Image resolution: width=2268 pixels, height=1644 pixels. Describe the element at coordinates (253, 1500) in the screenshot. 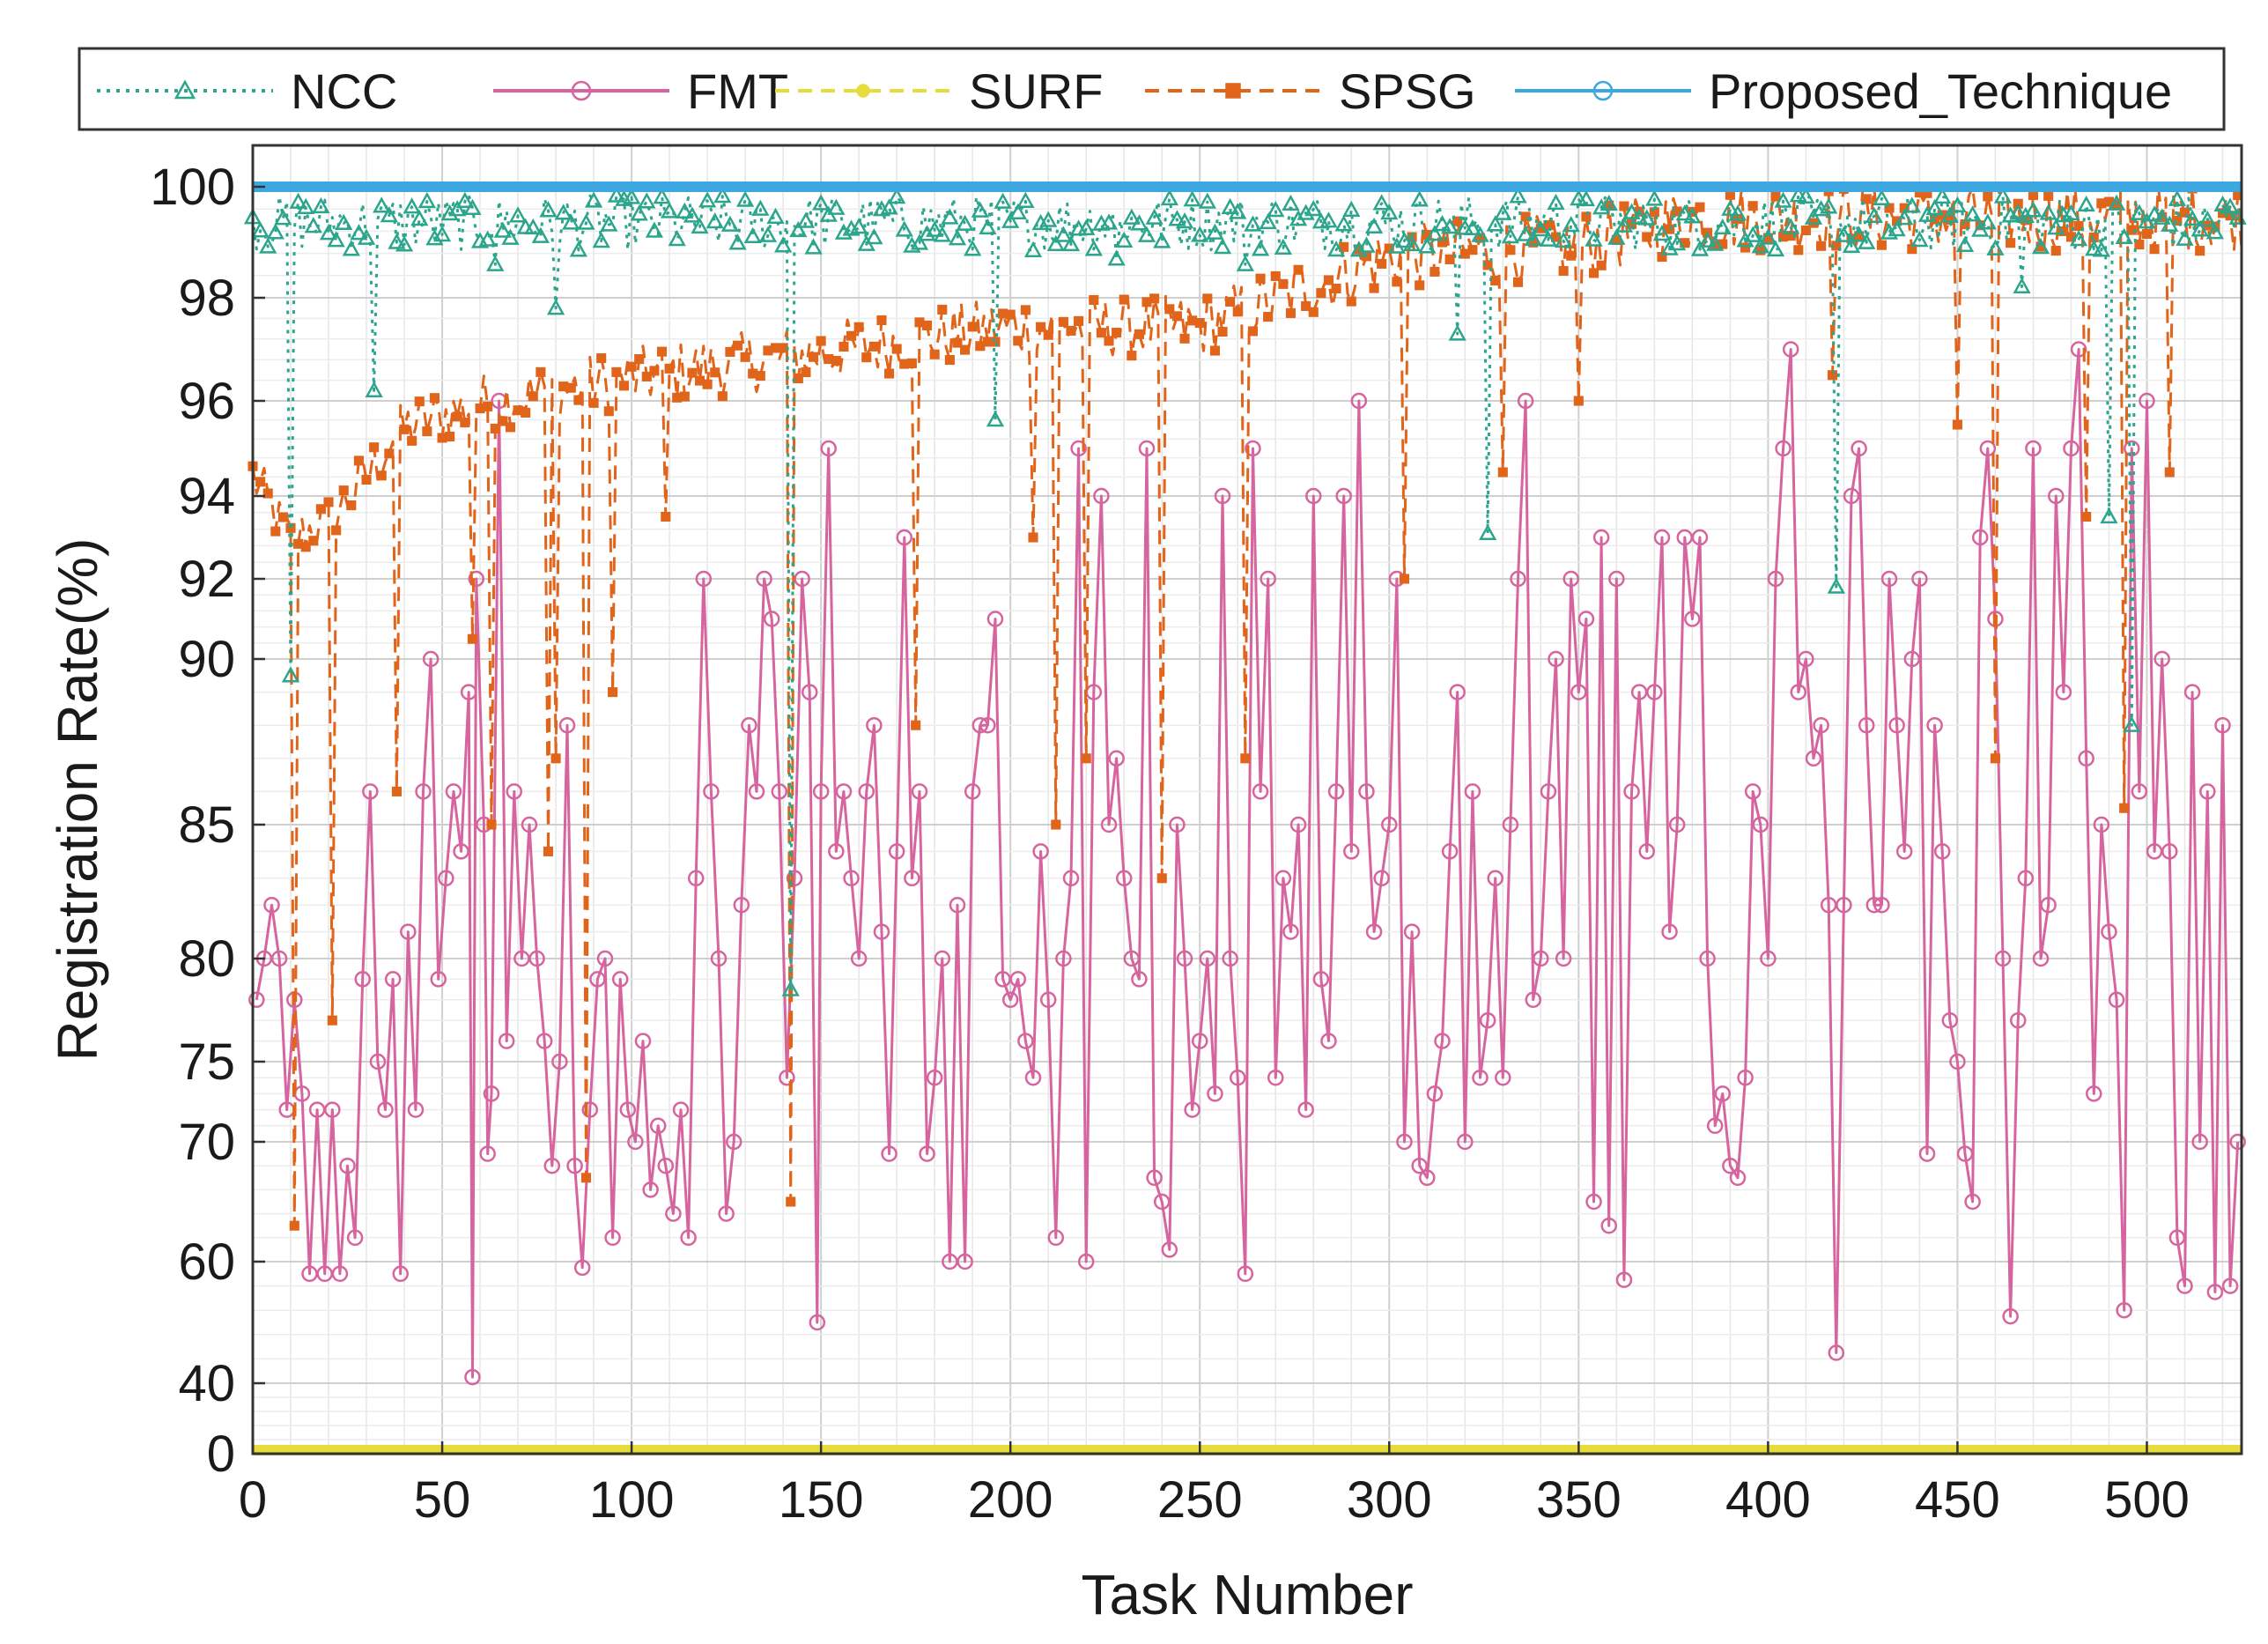

I see `x-tick-label: 0` at that location.